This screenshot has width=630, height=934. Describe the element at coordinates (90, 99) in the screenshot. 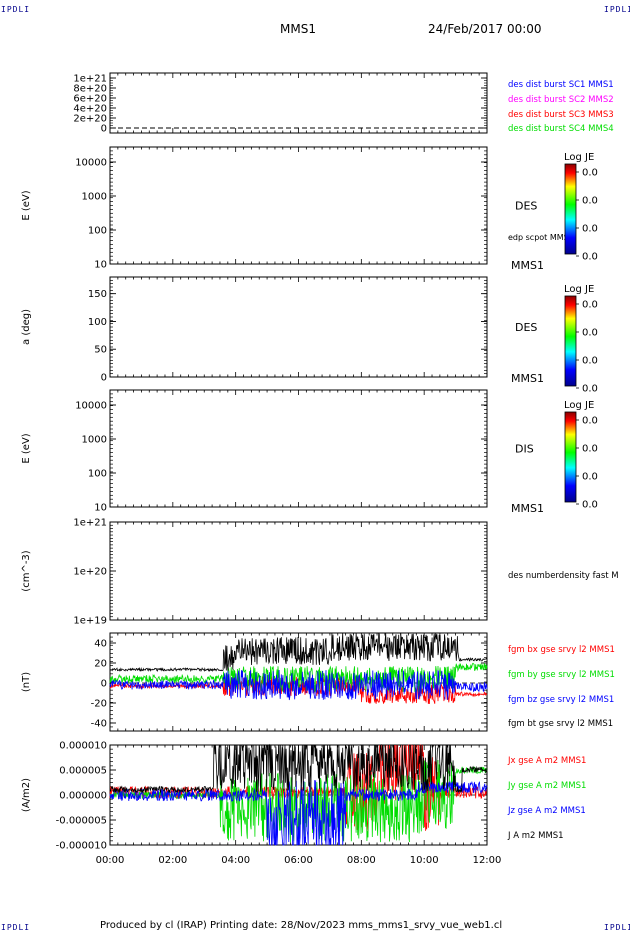

I see `y-tick-label-p1: 6e+20` at that location.